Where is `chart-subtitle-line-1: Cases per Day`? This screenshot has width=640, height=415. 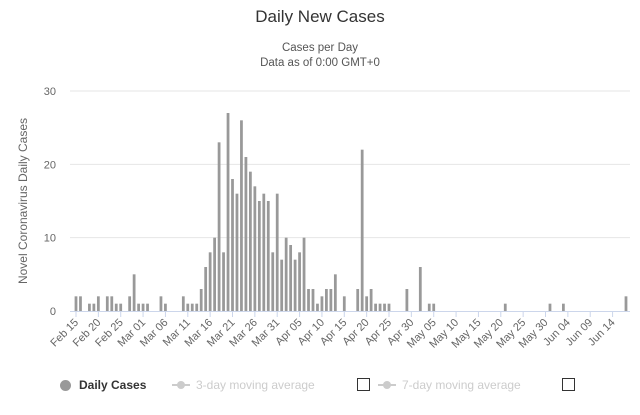
chart-subtitle-line-1: Cases per Day is located at coordinates (320, 48).